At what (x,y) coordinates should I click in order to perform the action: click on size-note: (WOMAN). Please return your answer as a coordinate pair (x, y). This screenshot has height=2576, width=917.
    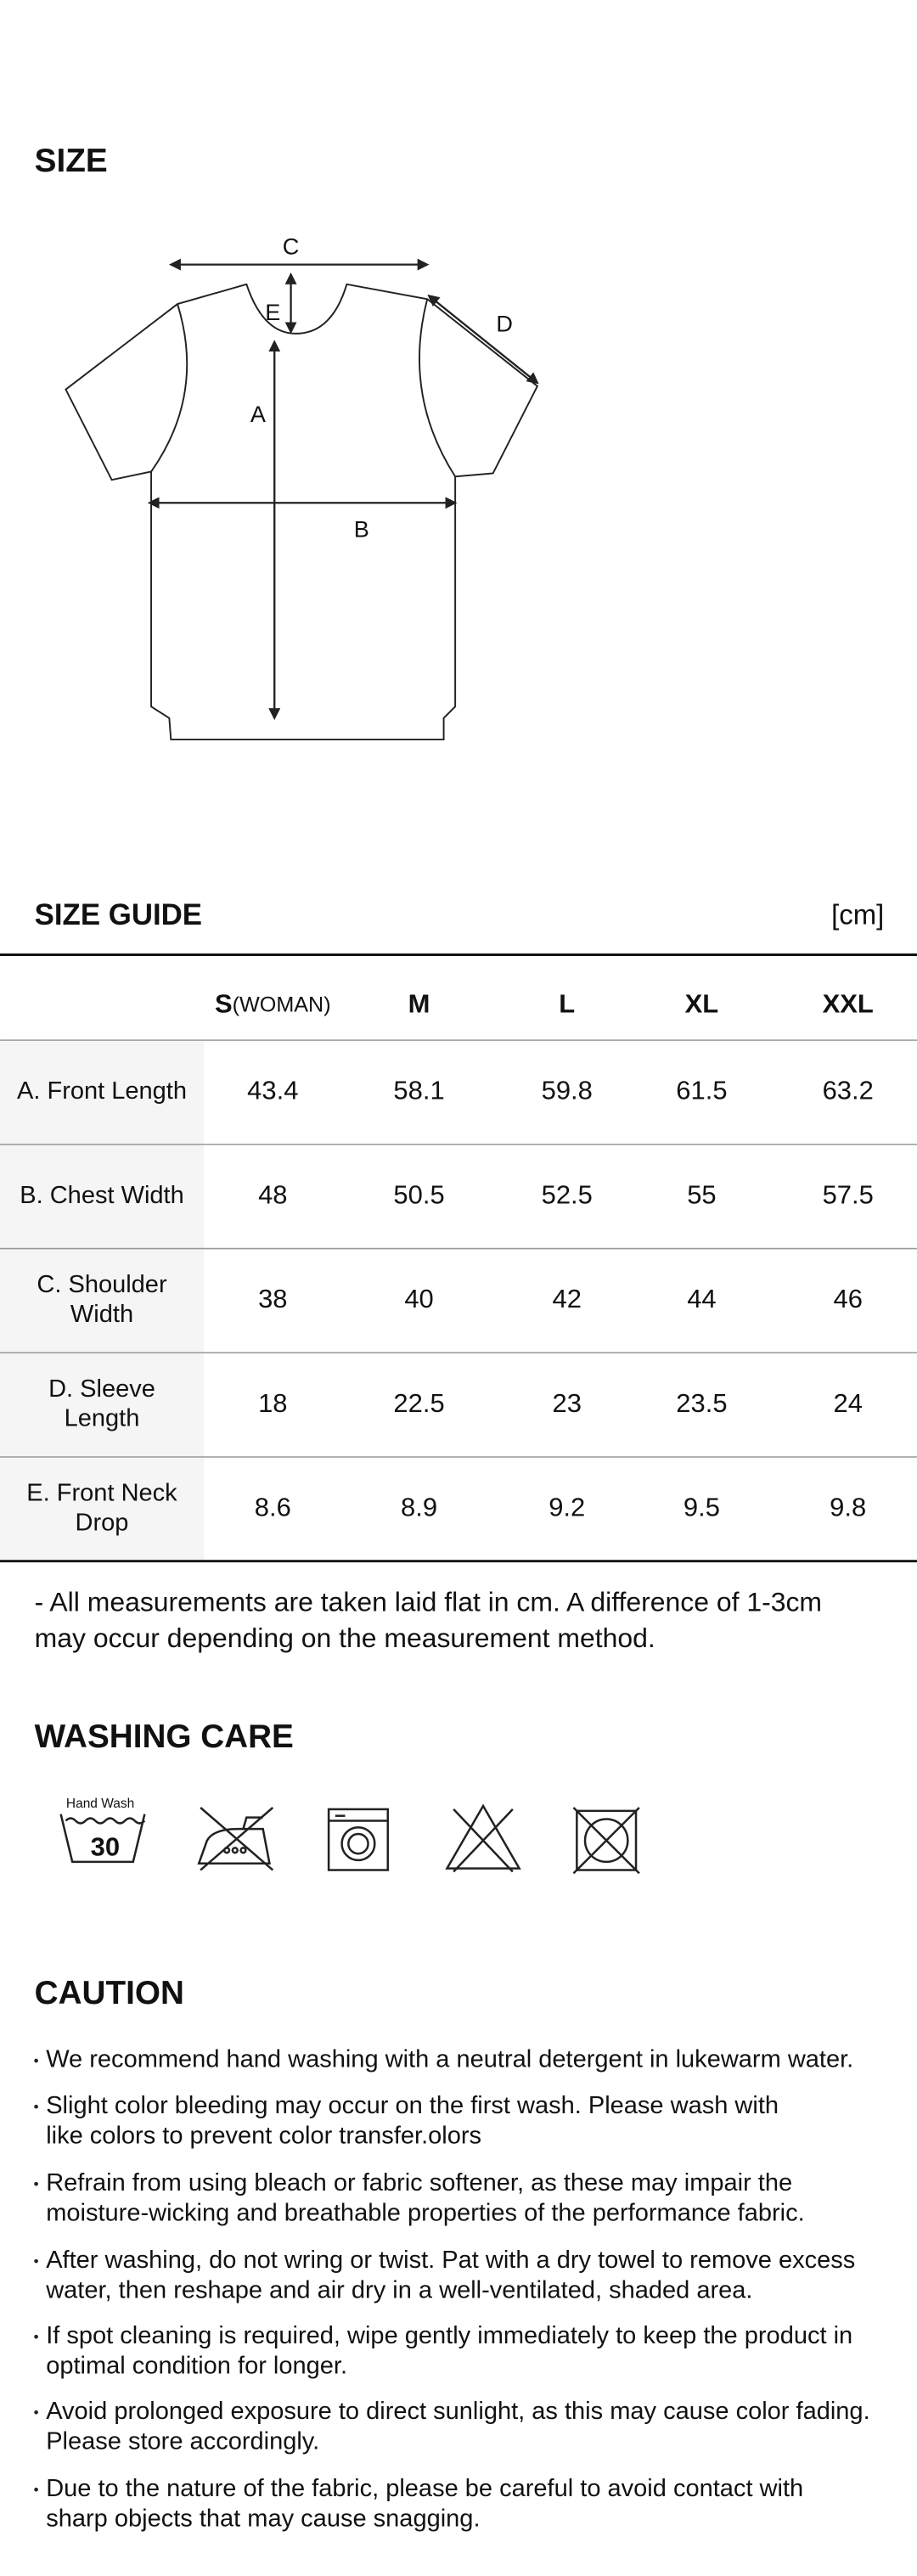
    Looking at the image, I should click on (282, 1004).